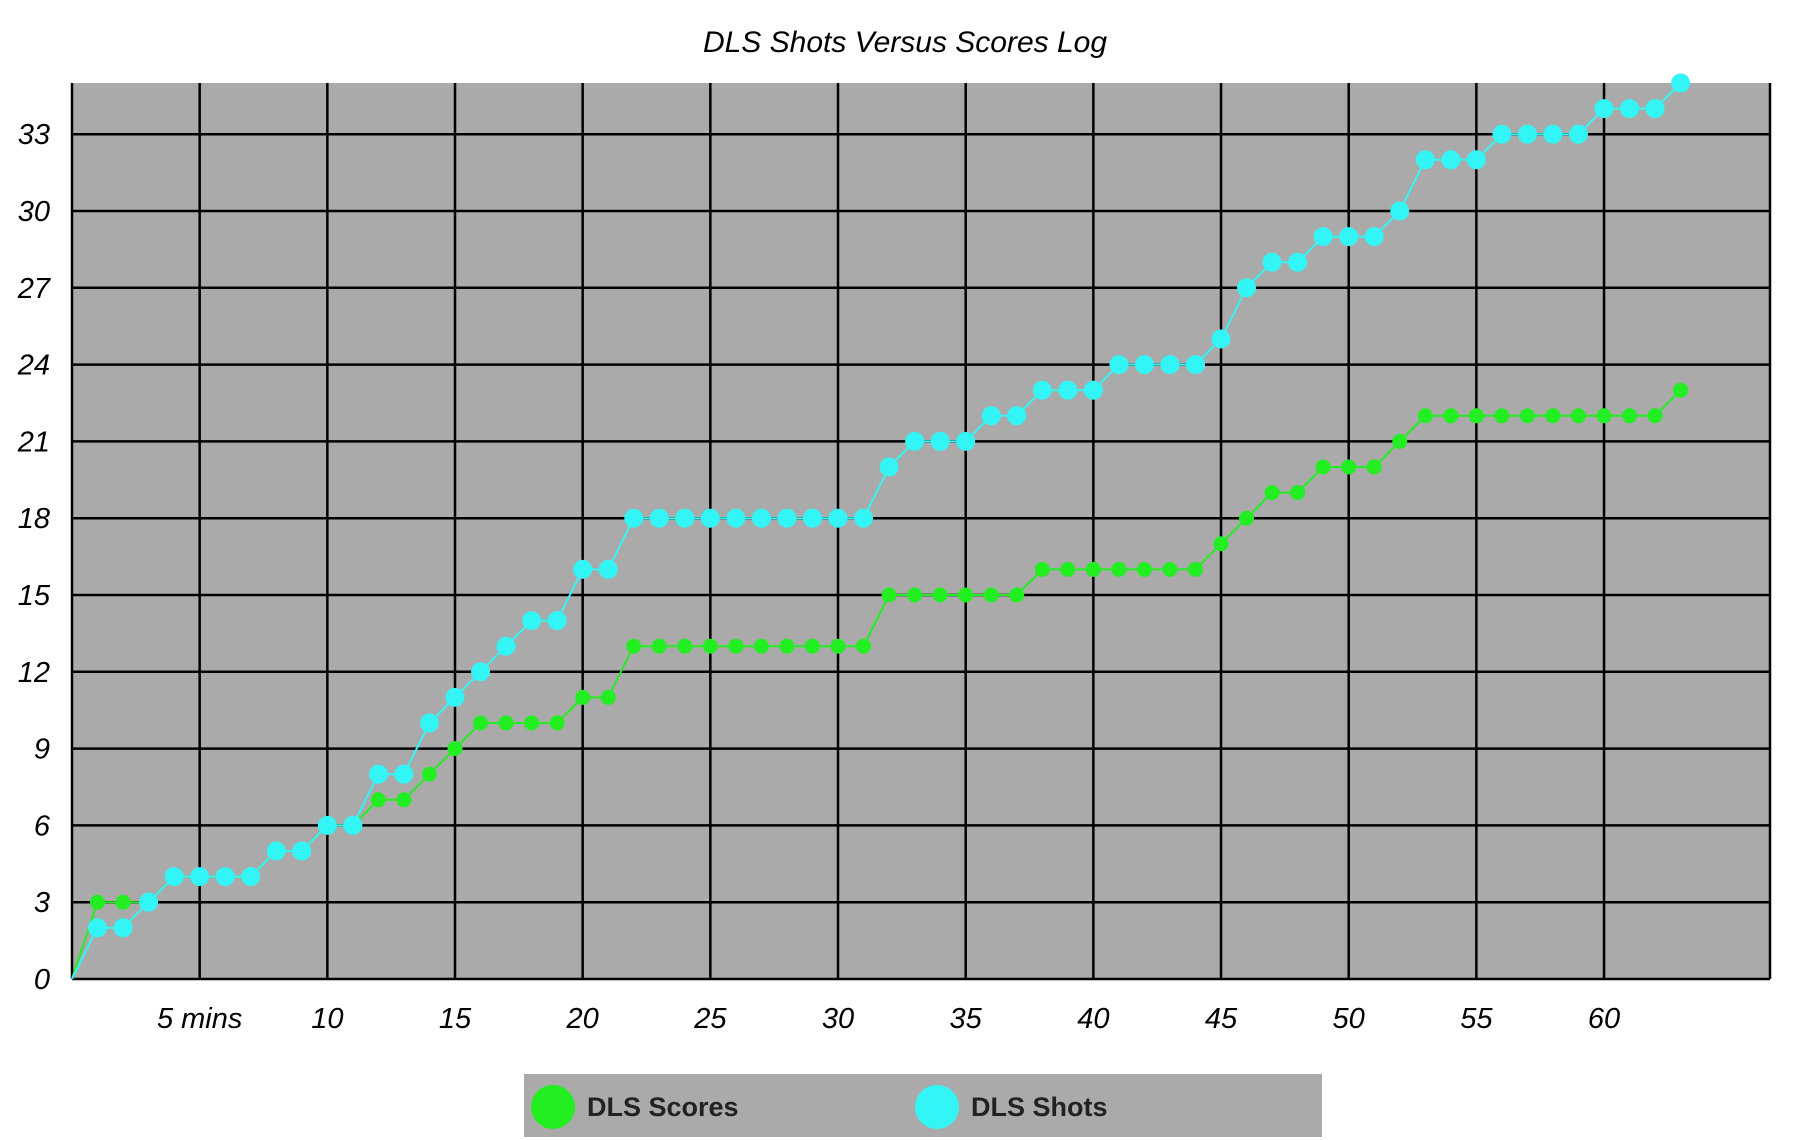 This screenshot has height=1140, width=1802. What do you see at coordinates (1349, 1019) in the screenshot?
I see `x-tick-label-50: 50` at bounding box center [1349, 1019].